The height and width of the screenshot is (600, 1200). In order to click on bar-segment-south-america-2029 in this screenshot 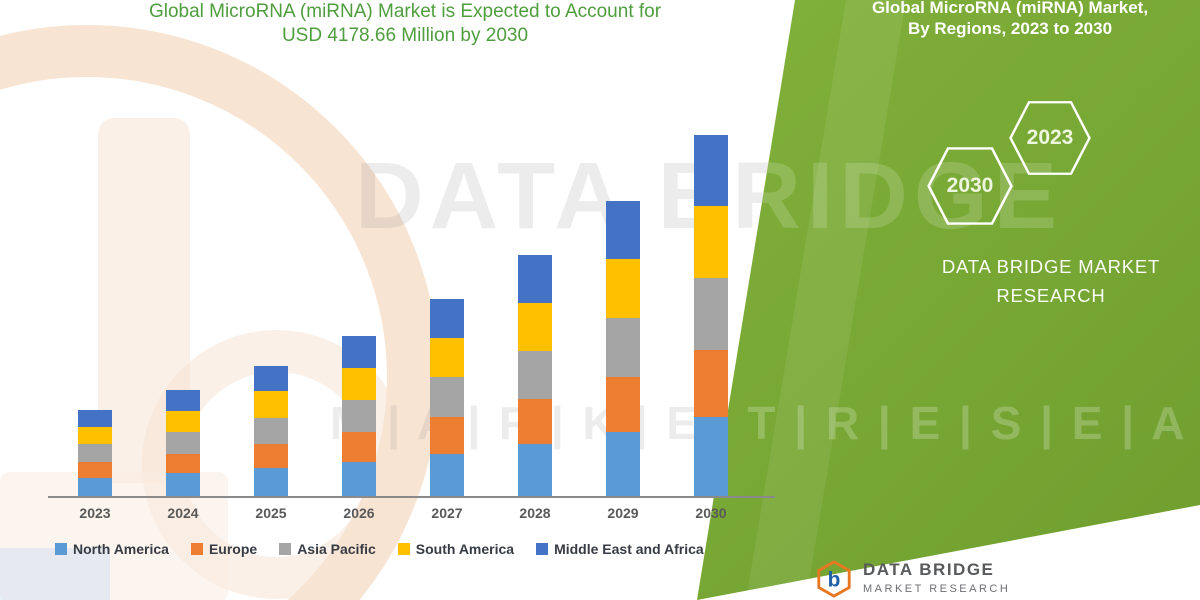, I will do `click(623, 288)`.